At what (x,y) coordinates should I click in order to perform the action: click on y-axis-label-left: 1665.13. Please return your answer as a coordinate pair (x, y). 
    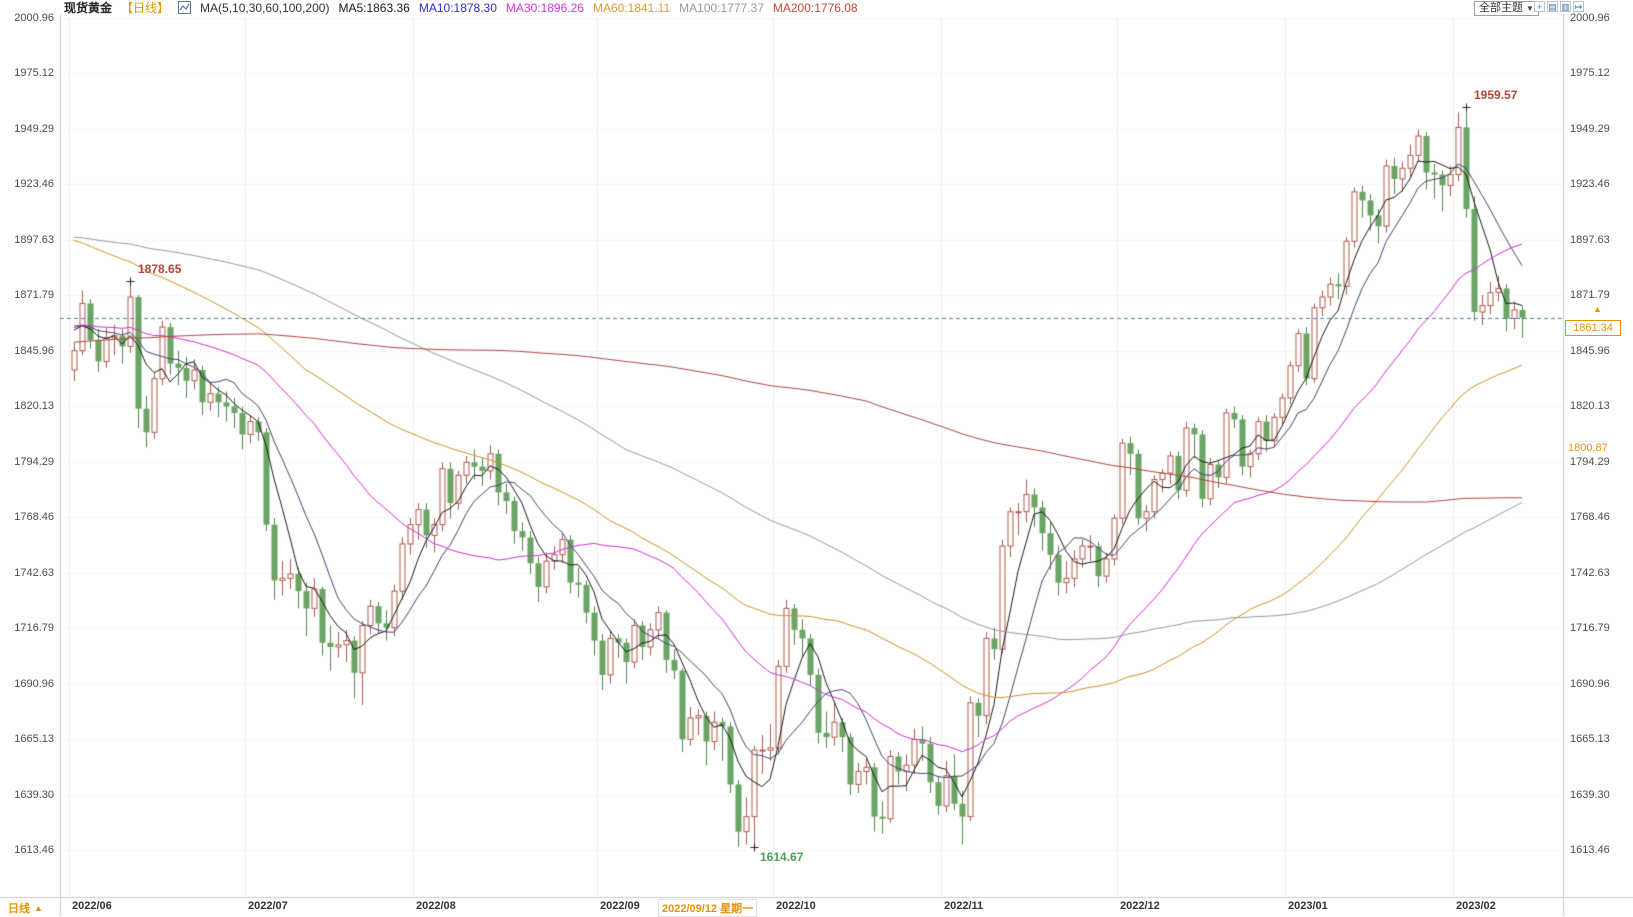
    Looking at the image, I should click on (34, 739).